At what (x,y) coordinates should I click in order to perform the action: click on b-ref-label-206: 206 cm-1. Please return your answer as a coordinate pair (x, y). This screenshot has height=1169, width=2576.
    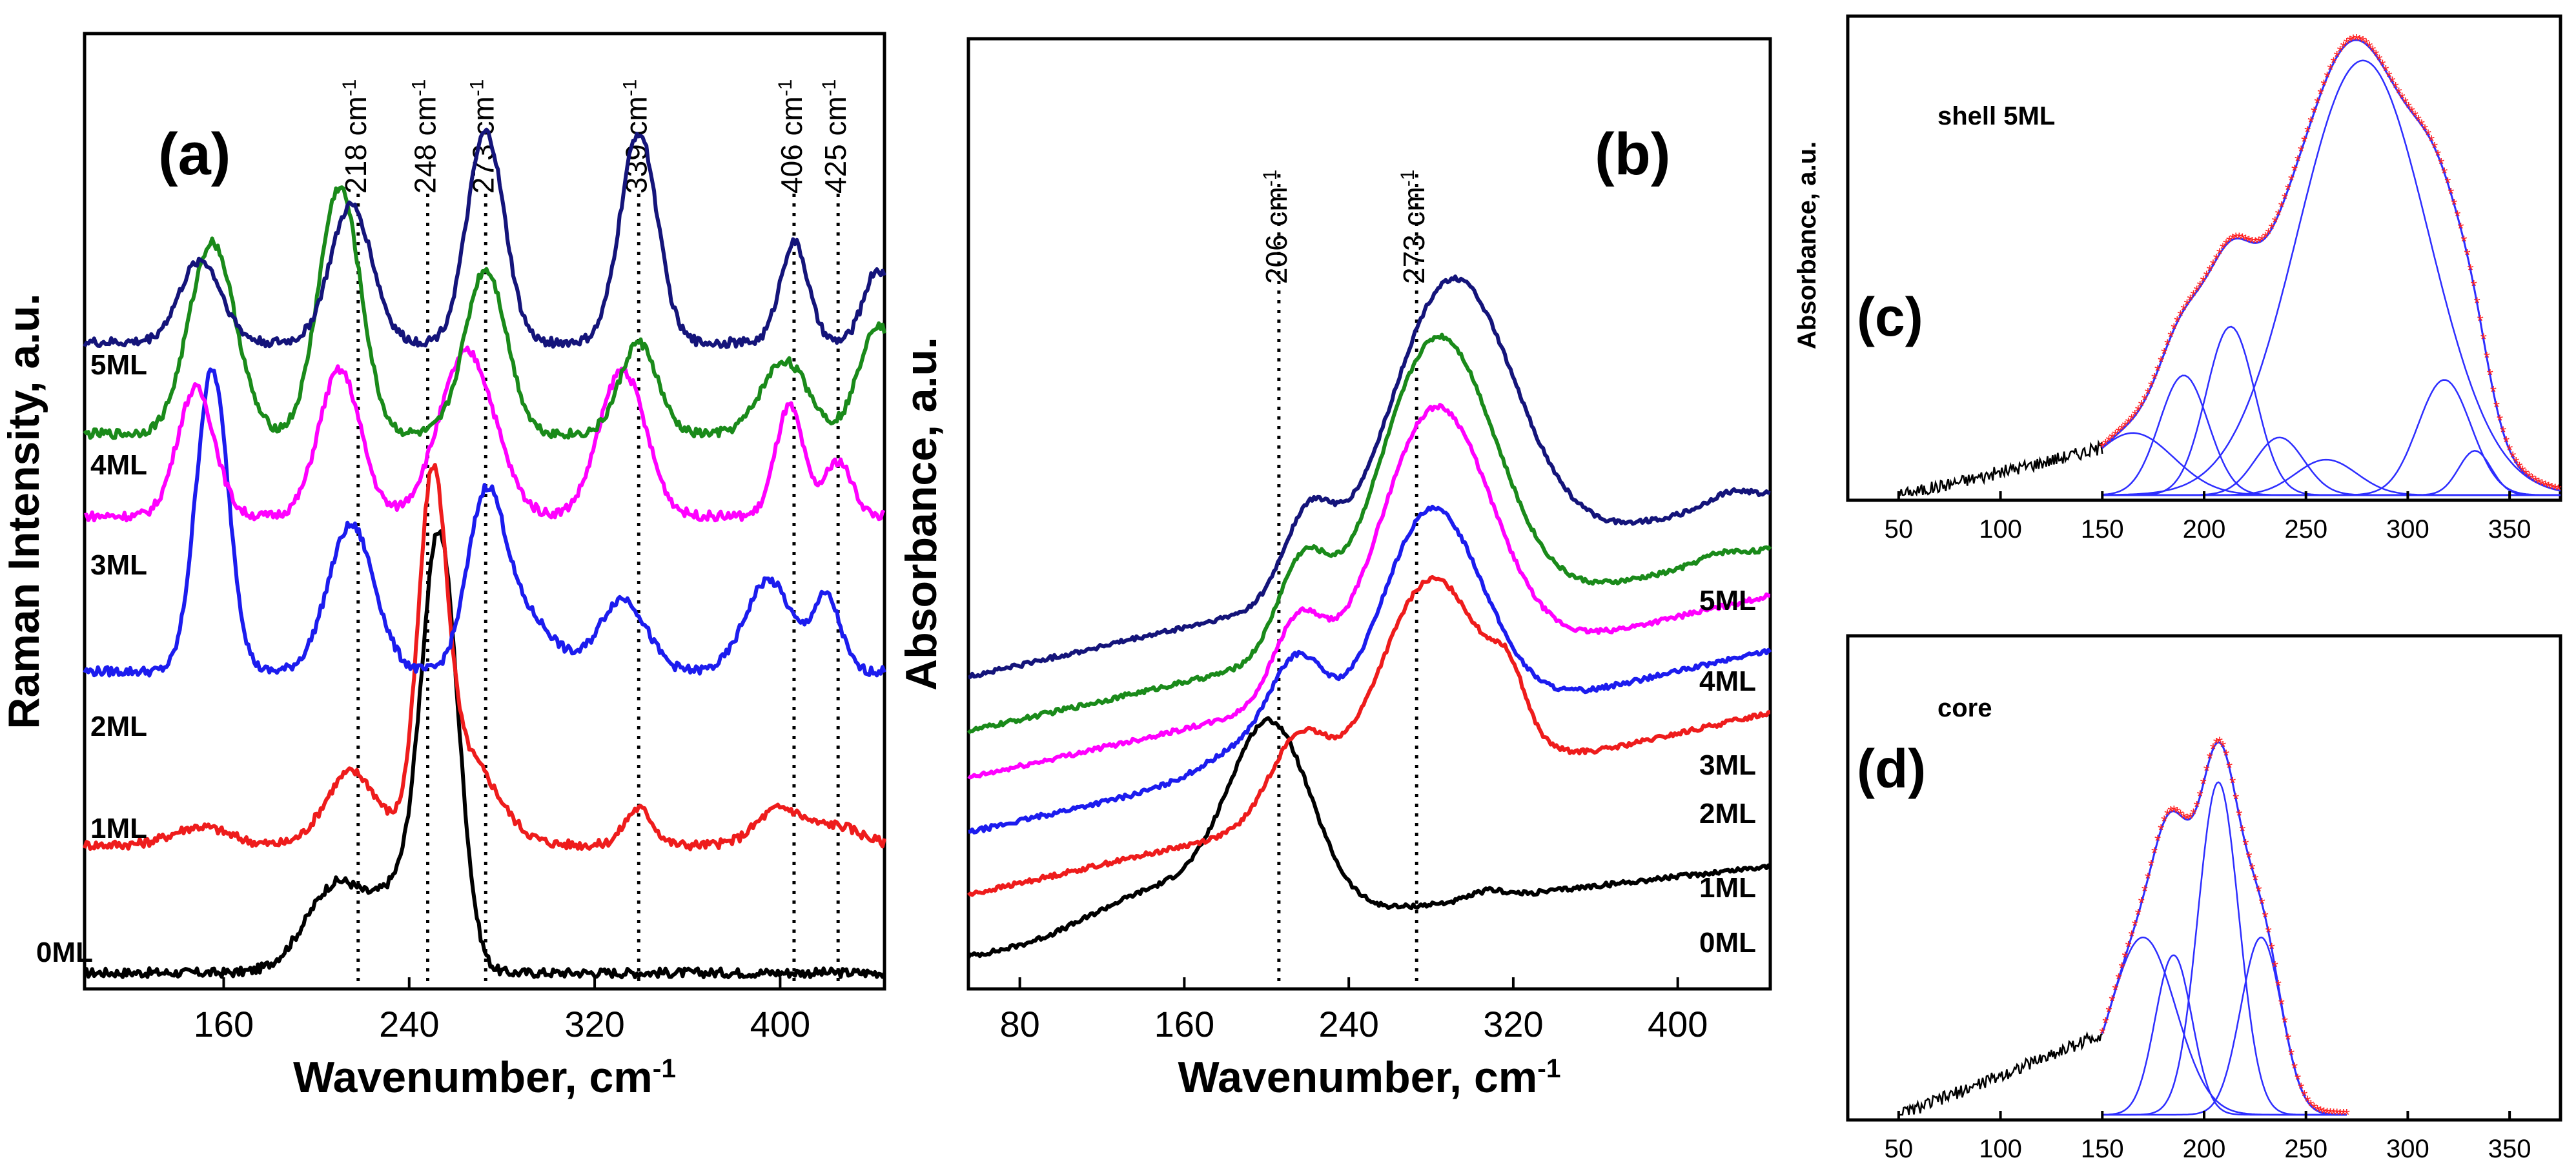
    Looking at the image, I should click on (1276, 227).